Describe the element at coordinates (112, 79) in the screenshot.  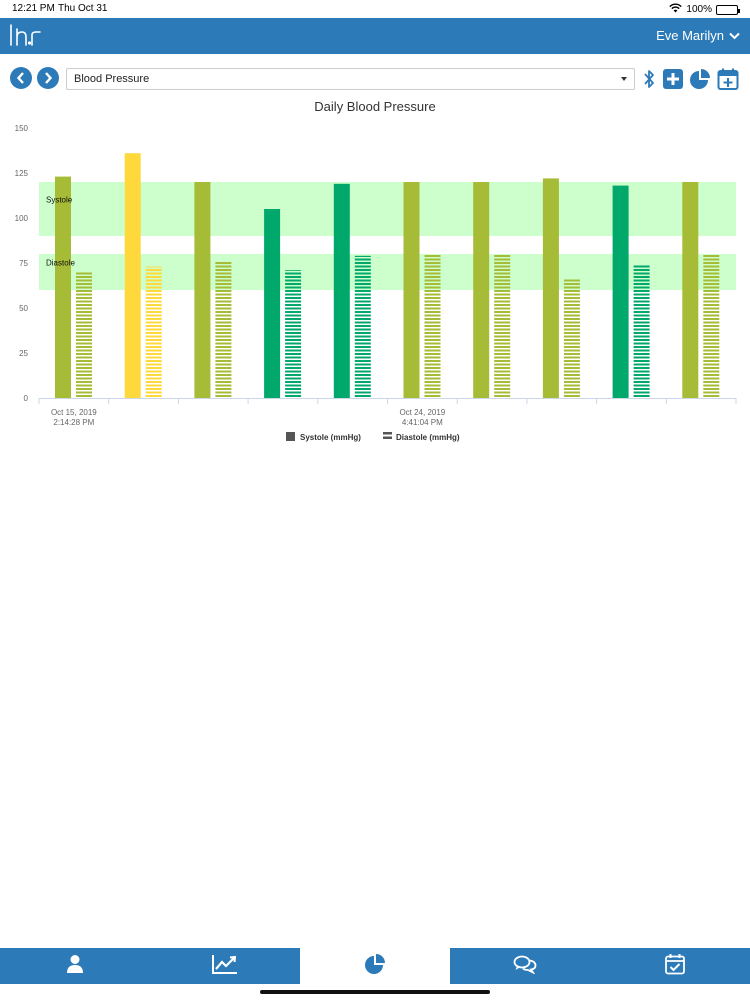
I see `metric-select-value: Blood Pressure` at that location.